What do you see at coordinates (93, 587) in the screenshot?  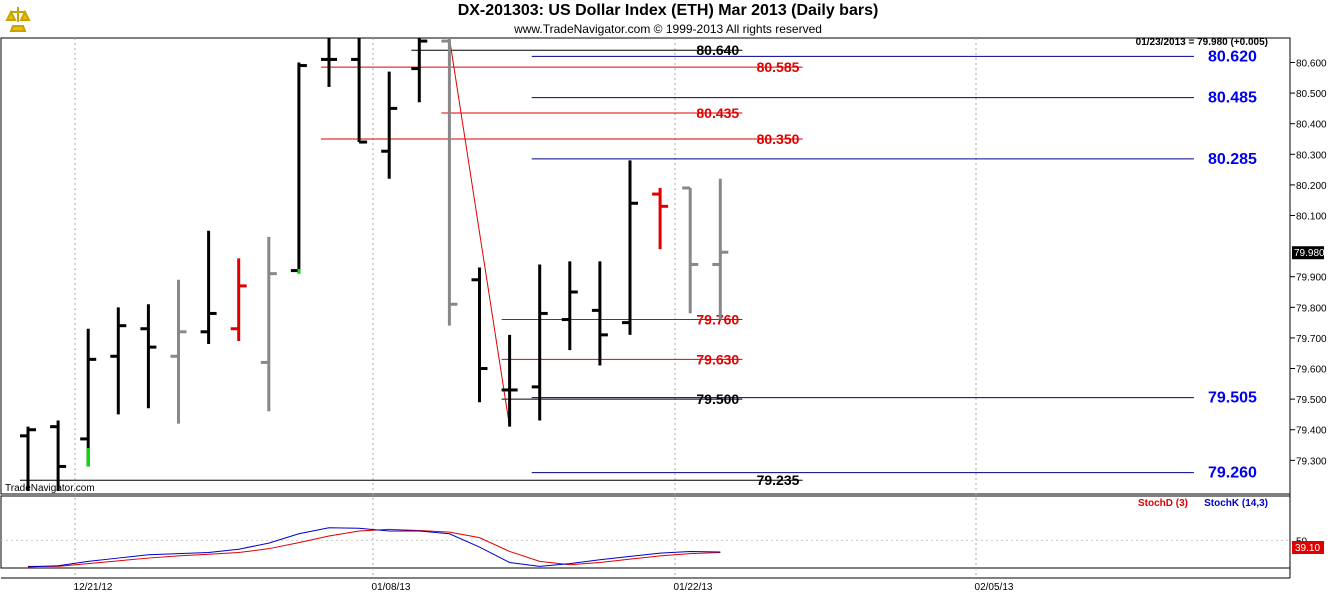 I see `x-tick-label: 12/21/12` at bounding box center [93, 587].